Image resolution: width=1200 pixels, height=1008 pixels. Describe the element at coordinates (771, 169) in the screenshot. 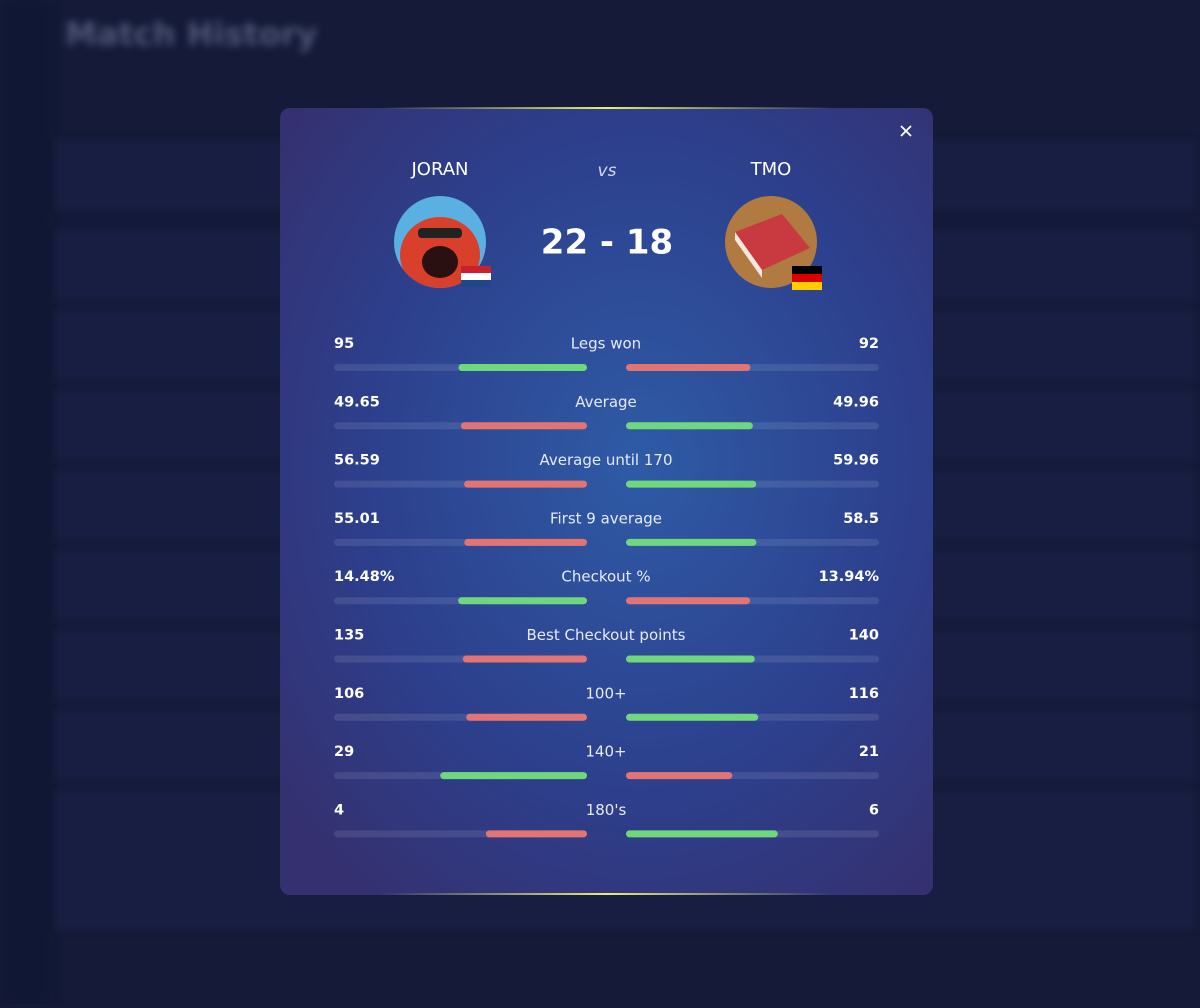

I see `player-name: TMO` at that location.